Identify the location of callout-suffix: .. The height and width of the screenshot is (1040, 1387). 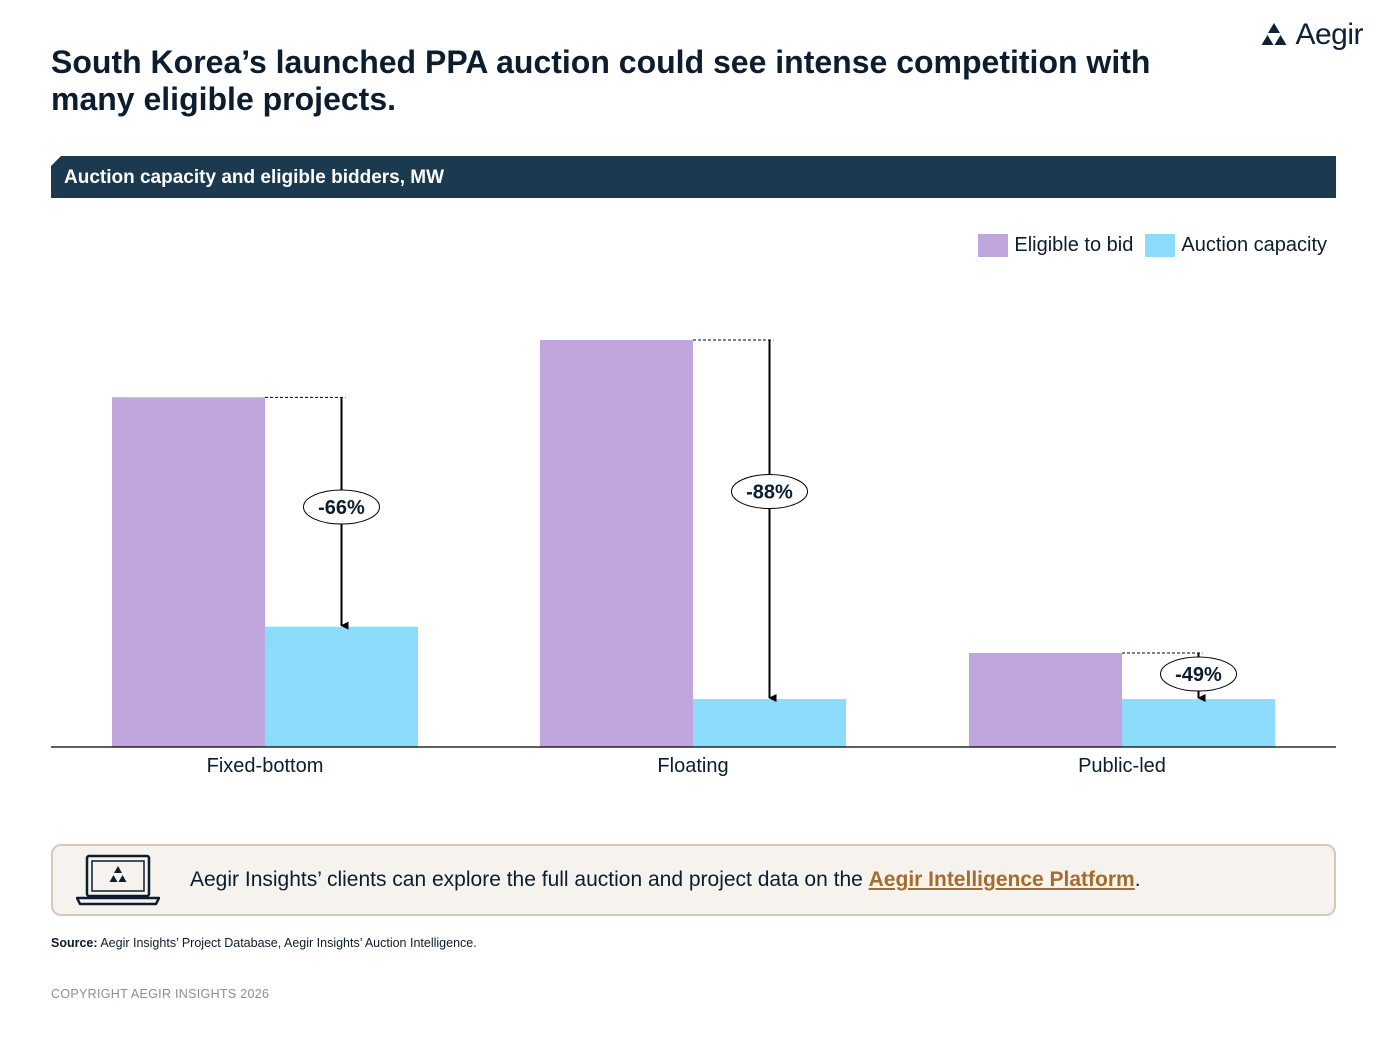
(1137, 879).